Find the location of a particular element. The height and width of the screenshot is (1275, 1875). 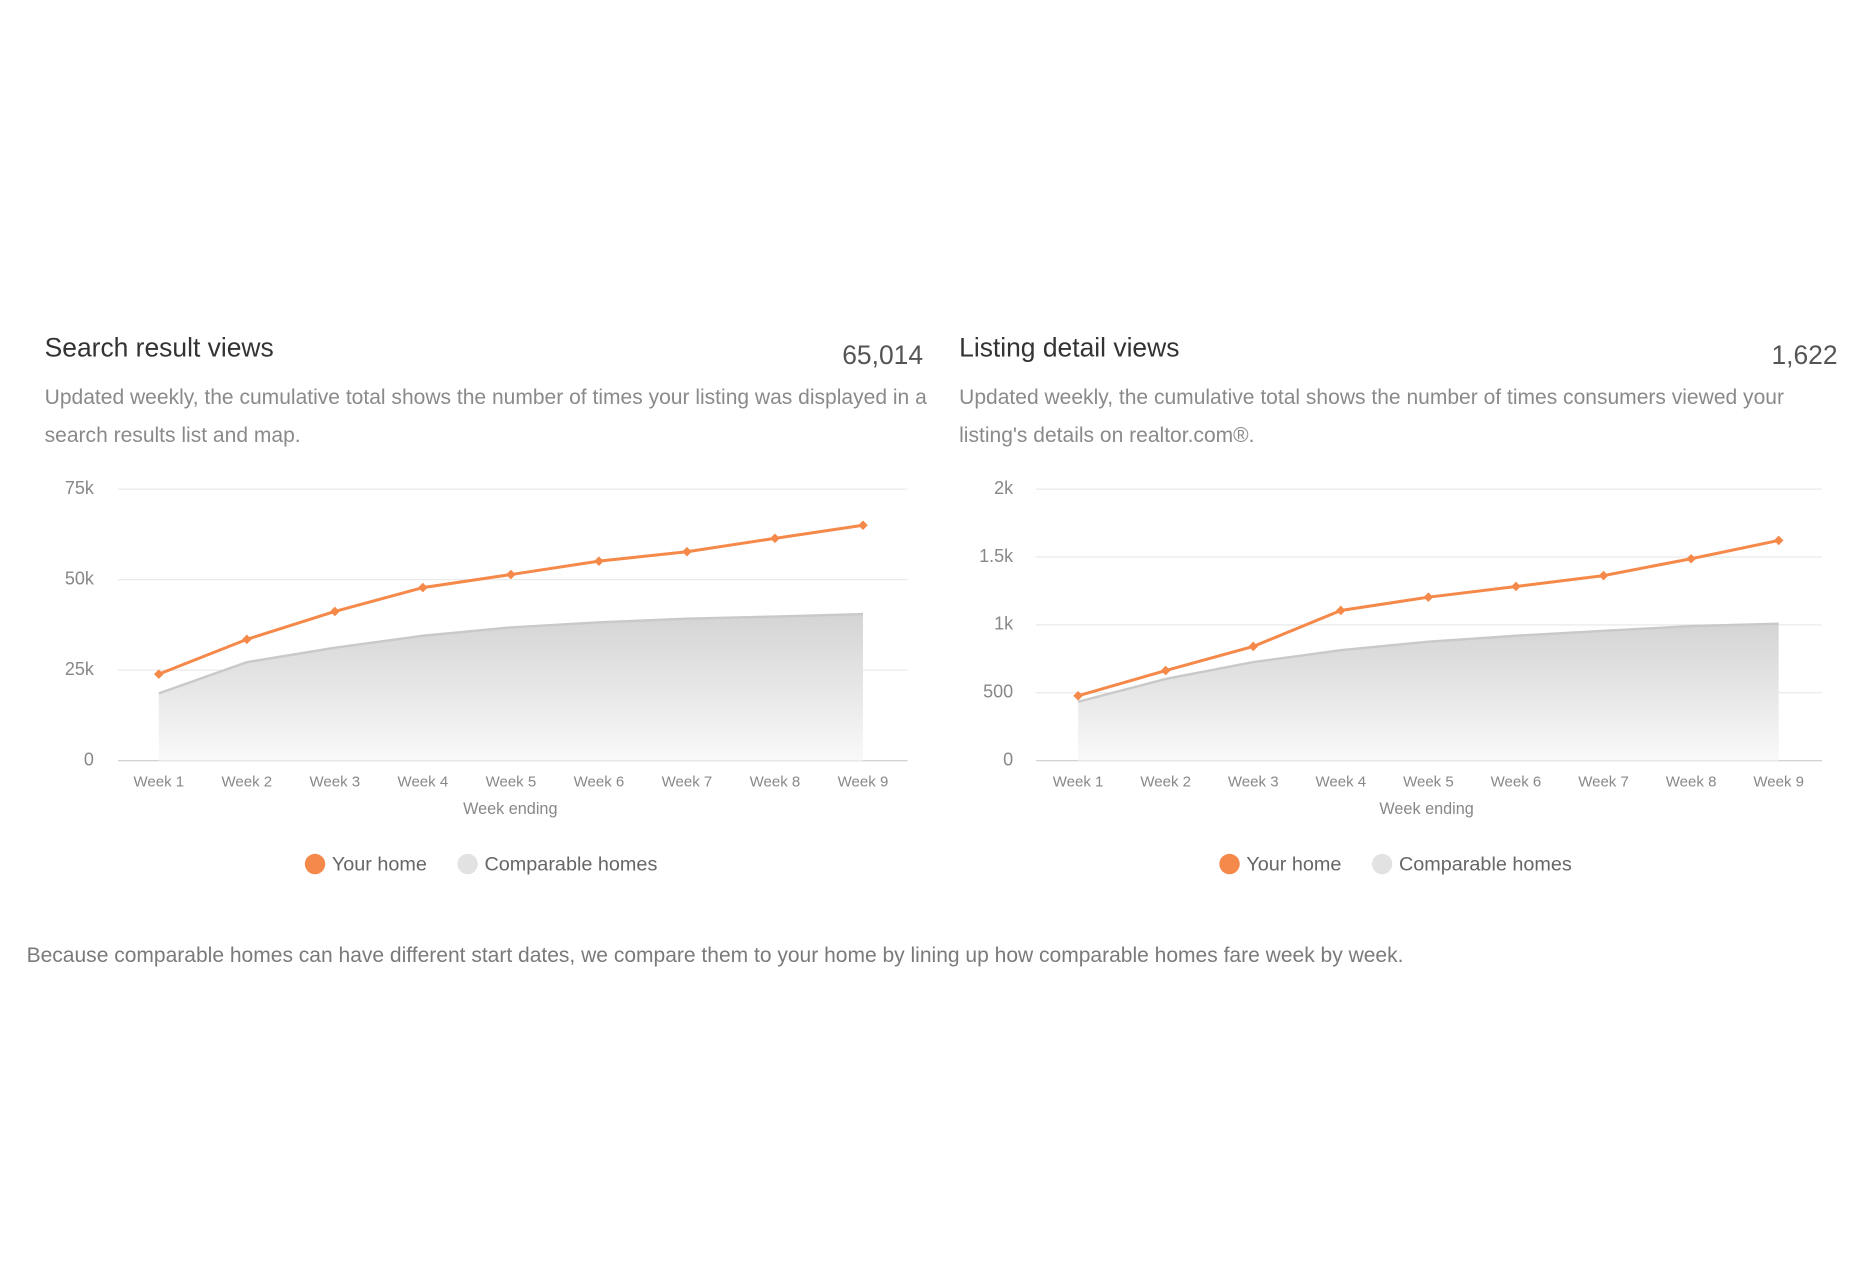

y-tick-label: 1k is located at coordinates (1004, 624).